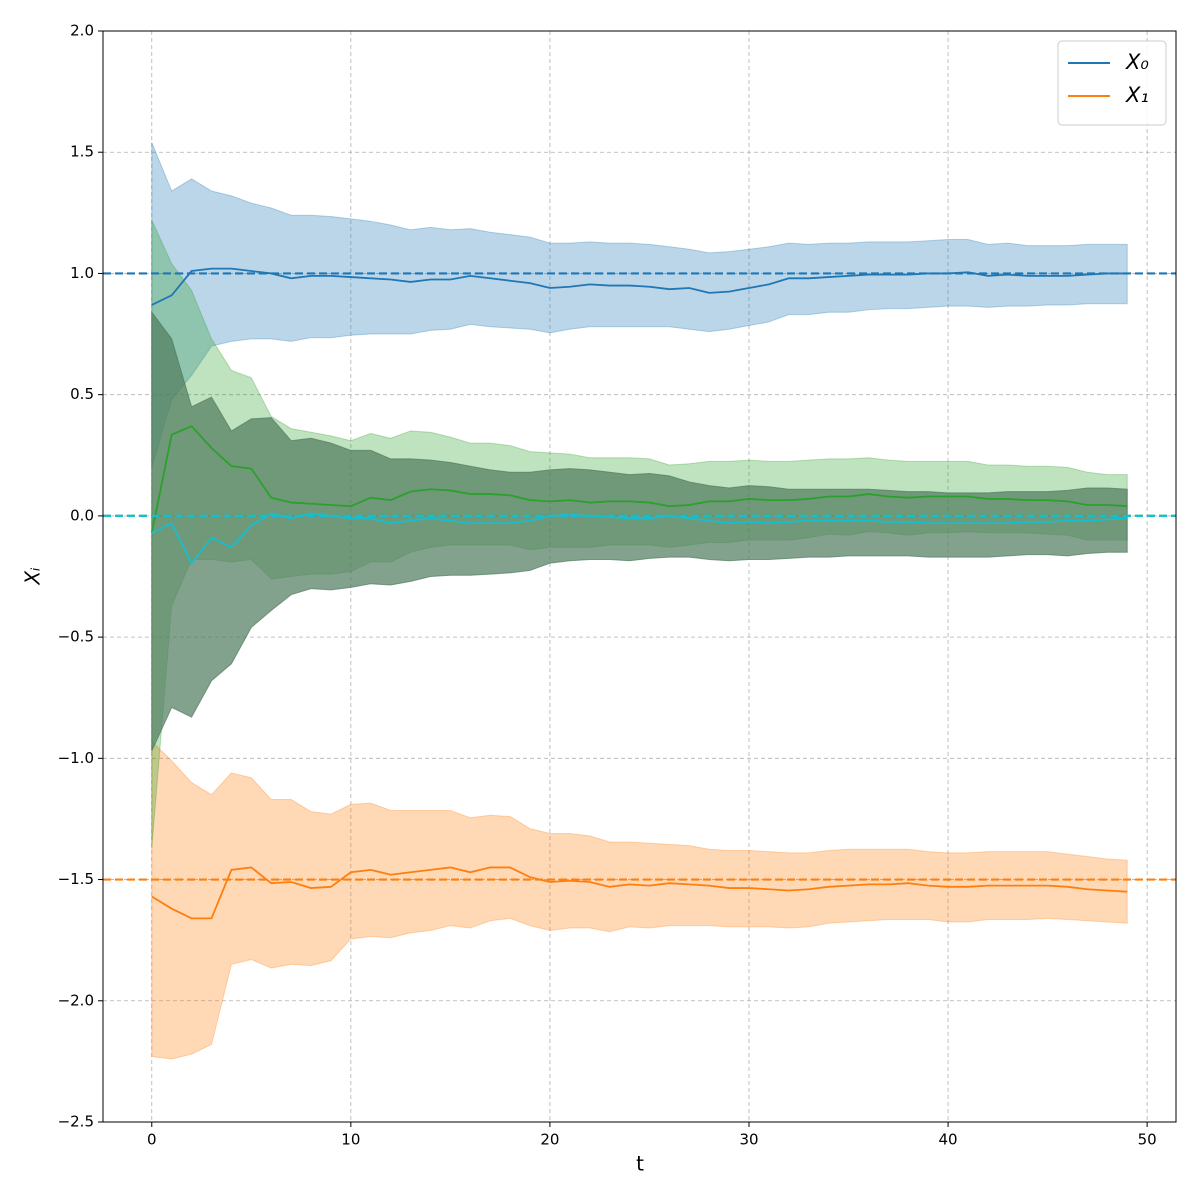 This screenshot has height=1200, width=1200. What do you see at coordinates (152, 1140) in the screenshot?
I see `x-tick-label: 0` at bounding box center [152, 1140].